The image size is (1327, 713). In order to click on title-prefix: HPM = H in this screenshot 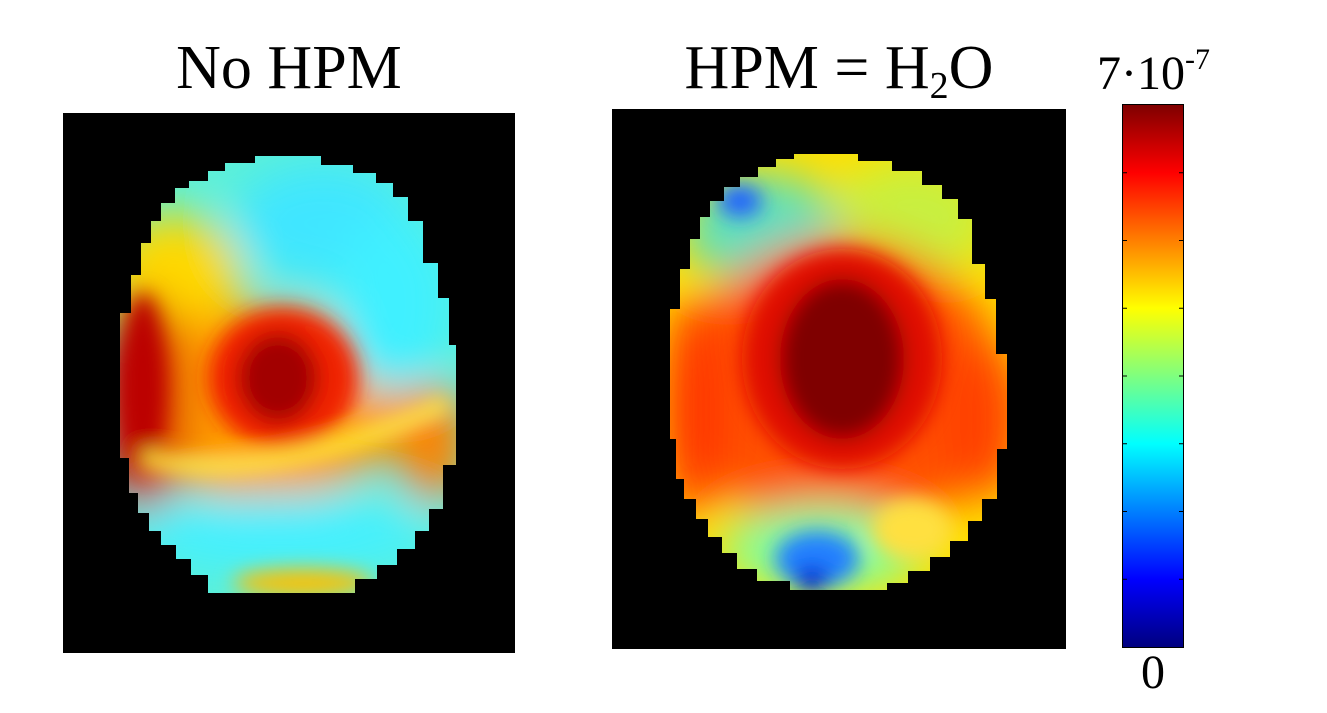, I will do `click(807, 68)`.